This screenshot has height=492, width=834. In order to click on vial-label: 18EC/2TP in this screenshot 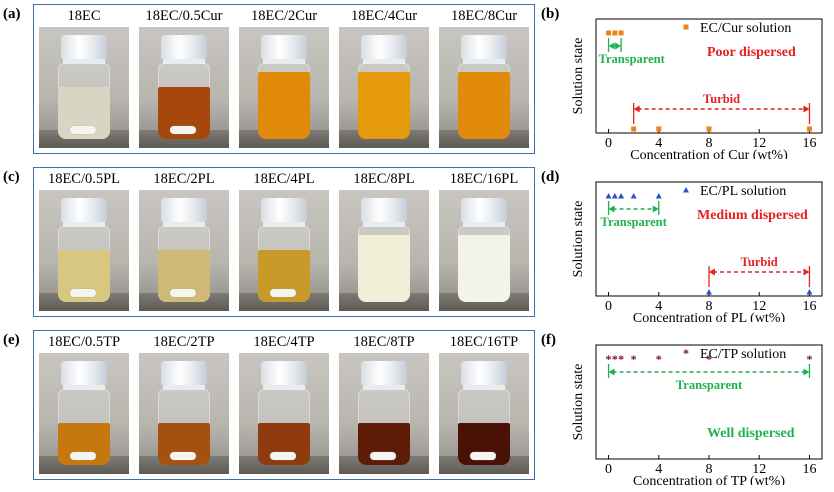, I will do `click(184, 342)`.